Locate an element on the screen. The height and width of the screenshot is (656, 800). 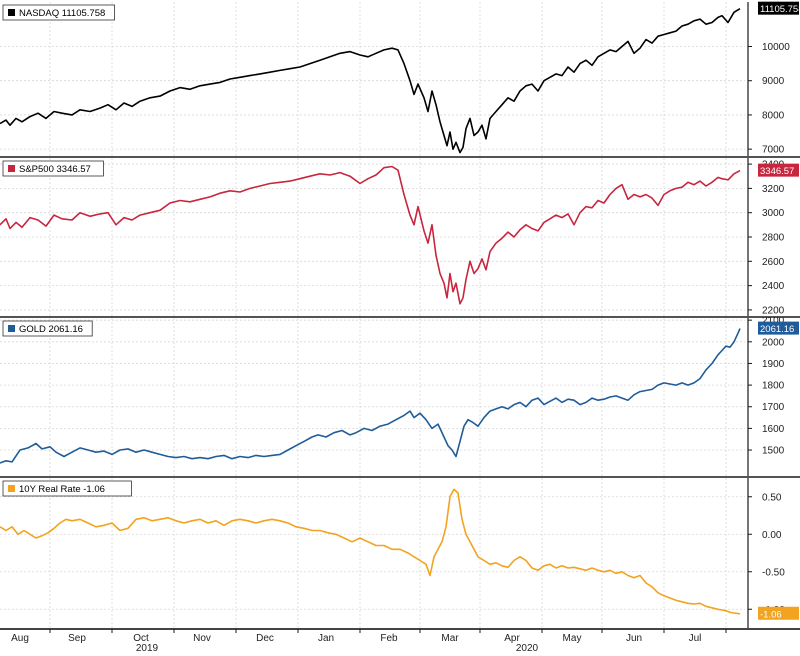
y-tick-label: 10000 is located at coordinates (776, 47).